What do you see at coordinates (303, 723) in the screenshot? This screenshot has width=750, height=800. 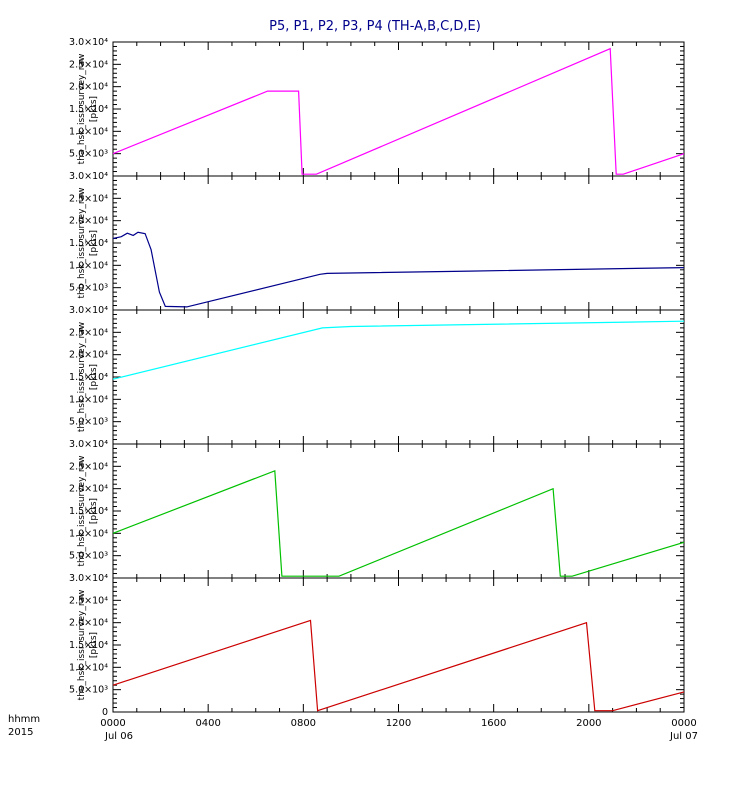 I see `x-tick-label: 0800` at bounding box center [303, 723].